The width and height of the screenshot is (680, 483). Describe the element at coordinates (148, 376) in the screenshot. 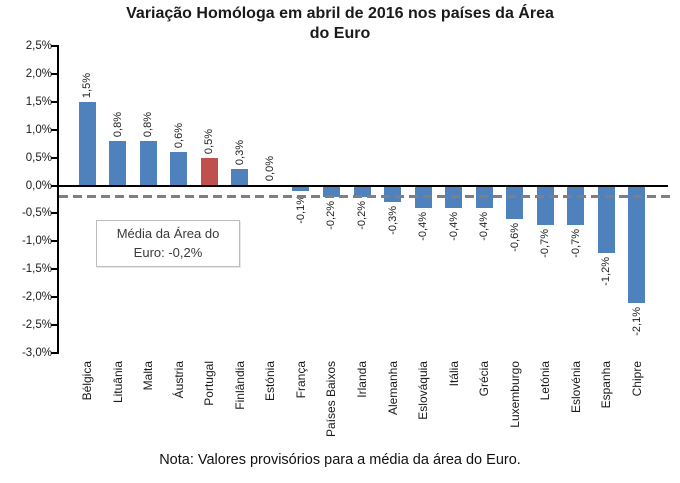

I see `category-label-text: Malta` at that location.